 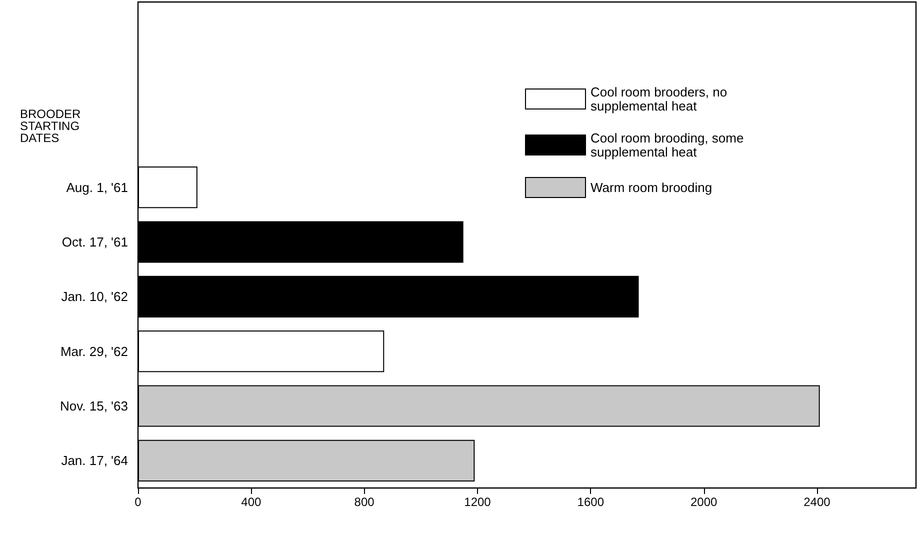 What do you see at coordinates (97, 187) in the screenshot?
I see `y-tick-label: Aug. 1, '61` at bounding box center [97, 187].